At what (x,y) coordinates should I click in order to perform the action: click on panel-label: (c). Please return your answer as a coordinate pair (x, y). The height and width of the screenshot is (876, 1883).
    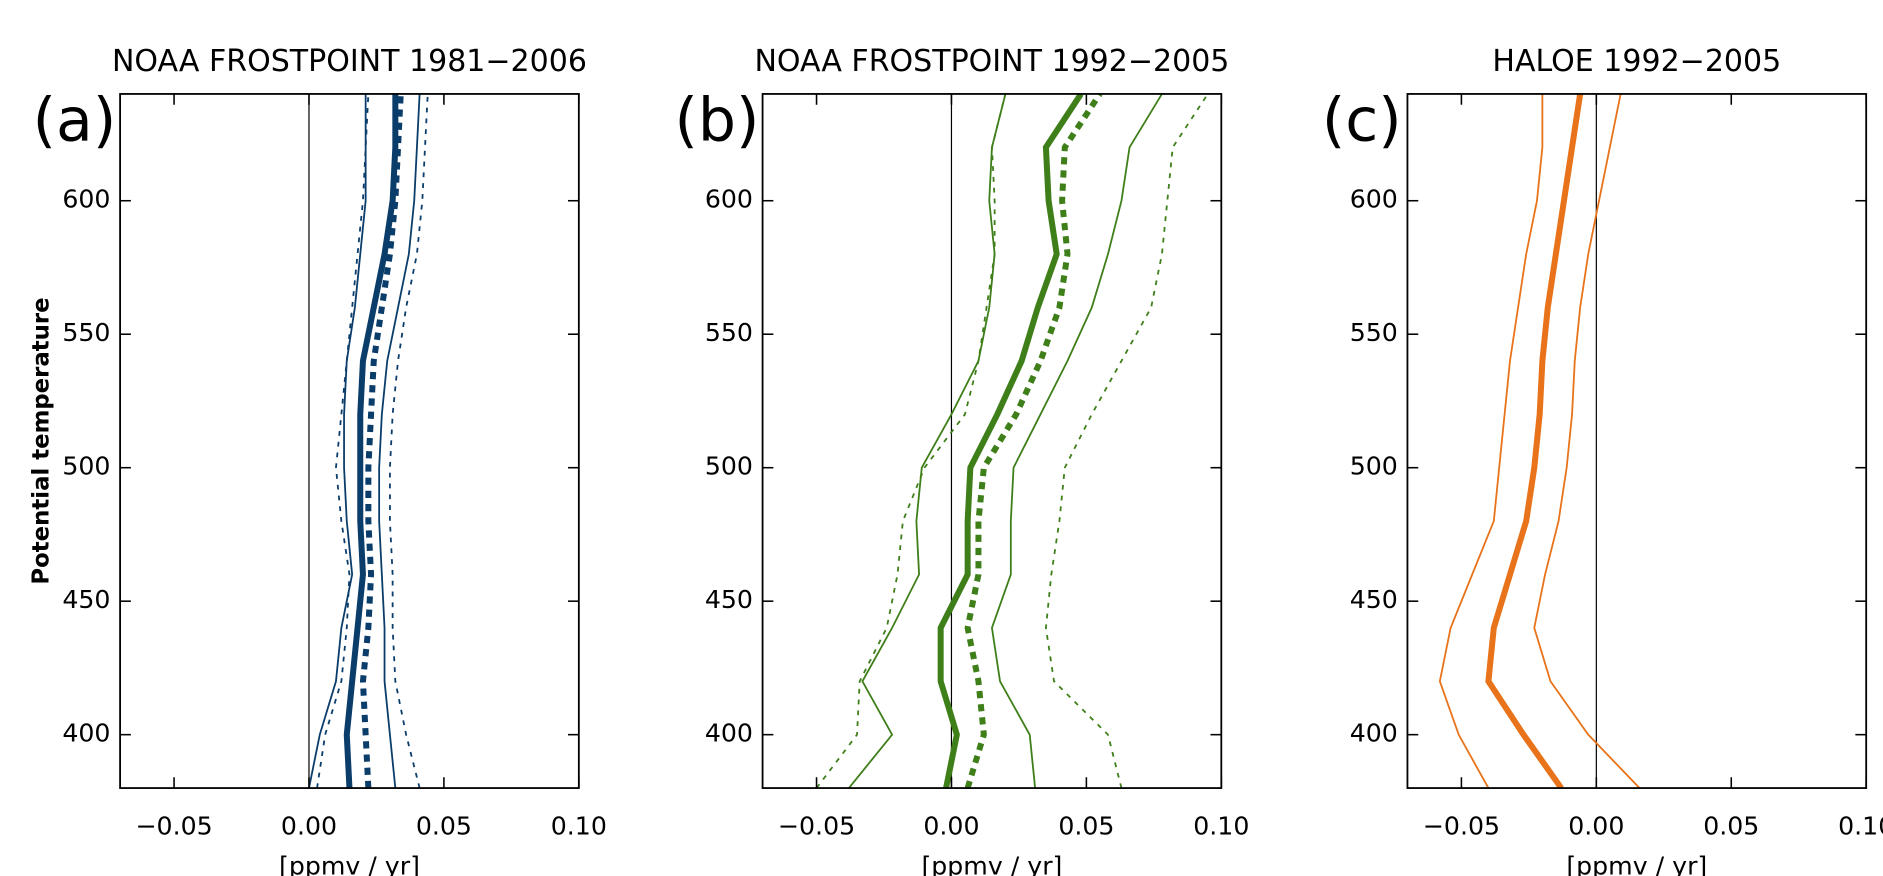
    Looking at the image, I should click on (1362, 121).